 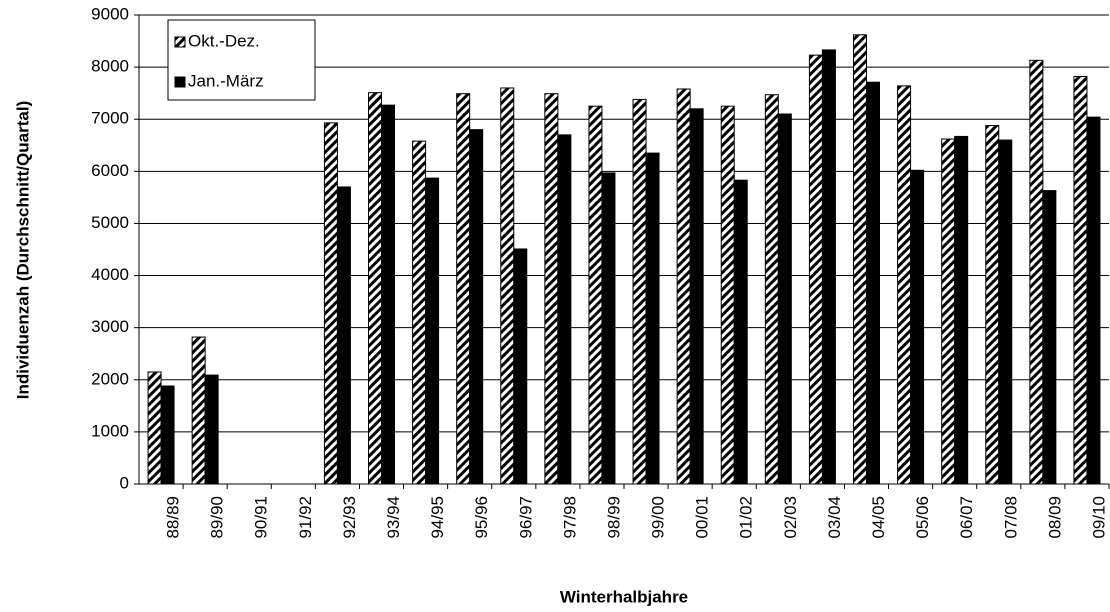 I want to click on y-tick-label: 8000, so click(x=110, y=66).